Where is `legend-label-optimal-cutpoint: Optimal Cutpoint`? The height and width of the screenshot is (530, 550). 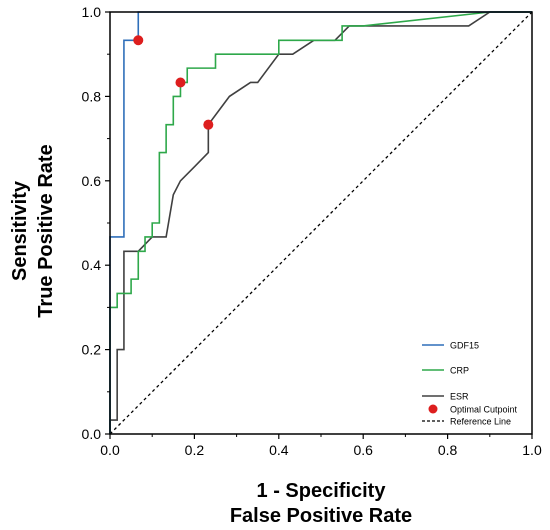 legend-label-optimal-cutpoint: Optimal Cutpoint is located at coordinates (484, 410).